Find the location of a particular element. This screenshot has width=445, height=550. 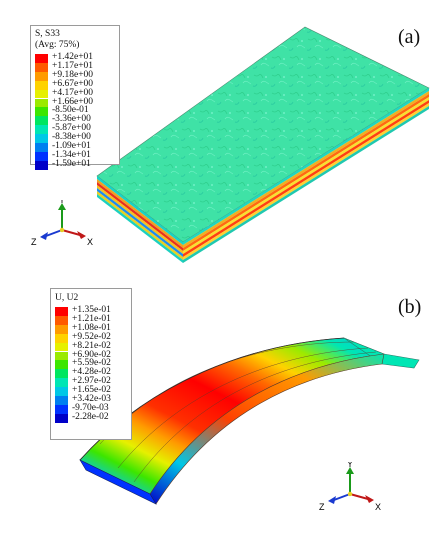

legend-b-value: +3.42e-03 is located at coordinates (91, 399).